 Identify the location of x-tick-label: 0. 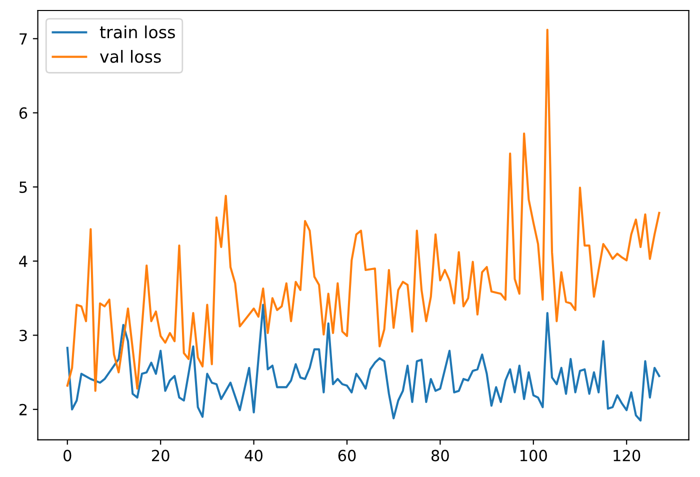
(68, 456).